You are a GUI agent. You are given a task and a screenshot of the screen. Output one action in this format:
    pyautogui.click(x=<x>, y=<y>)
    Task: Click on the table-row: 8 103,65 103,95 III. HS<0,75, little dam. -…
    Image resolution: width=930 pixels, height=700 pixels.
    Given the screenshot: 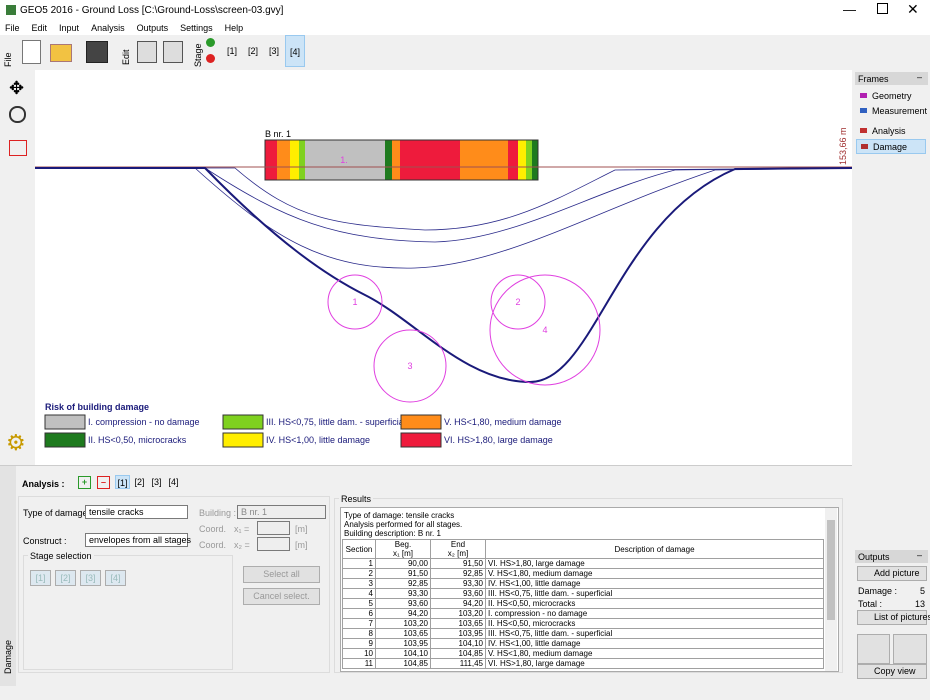 What is the action you would take?
    pyautogui.click(x=583, y=633)
    